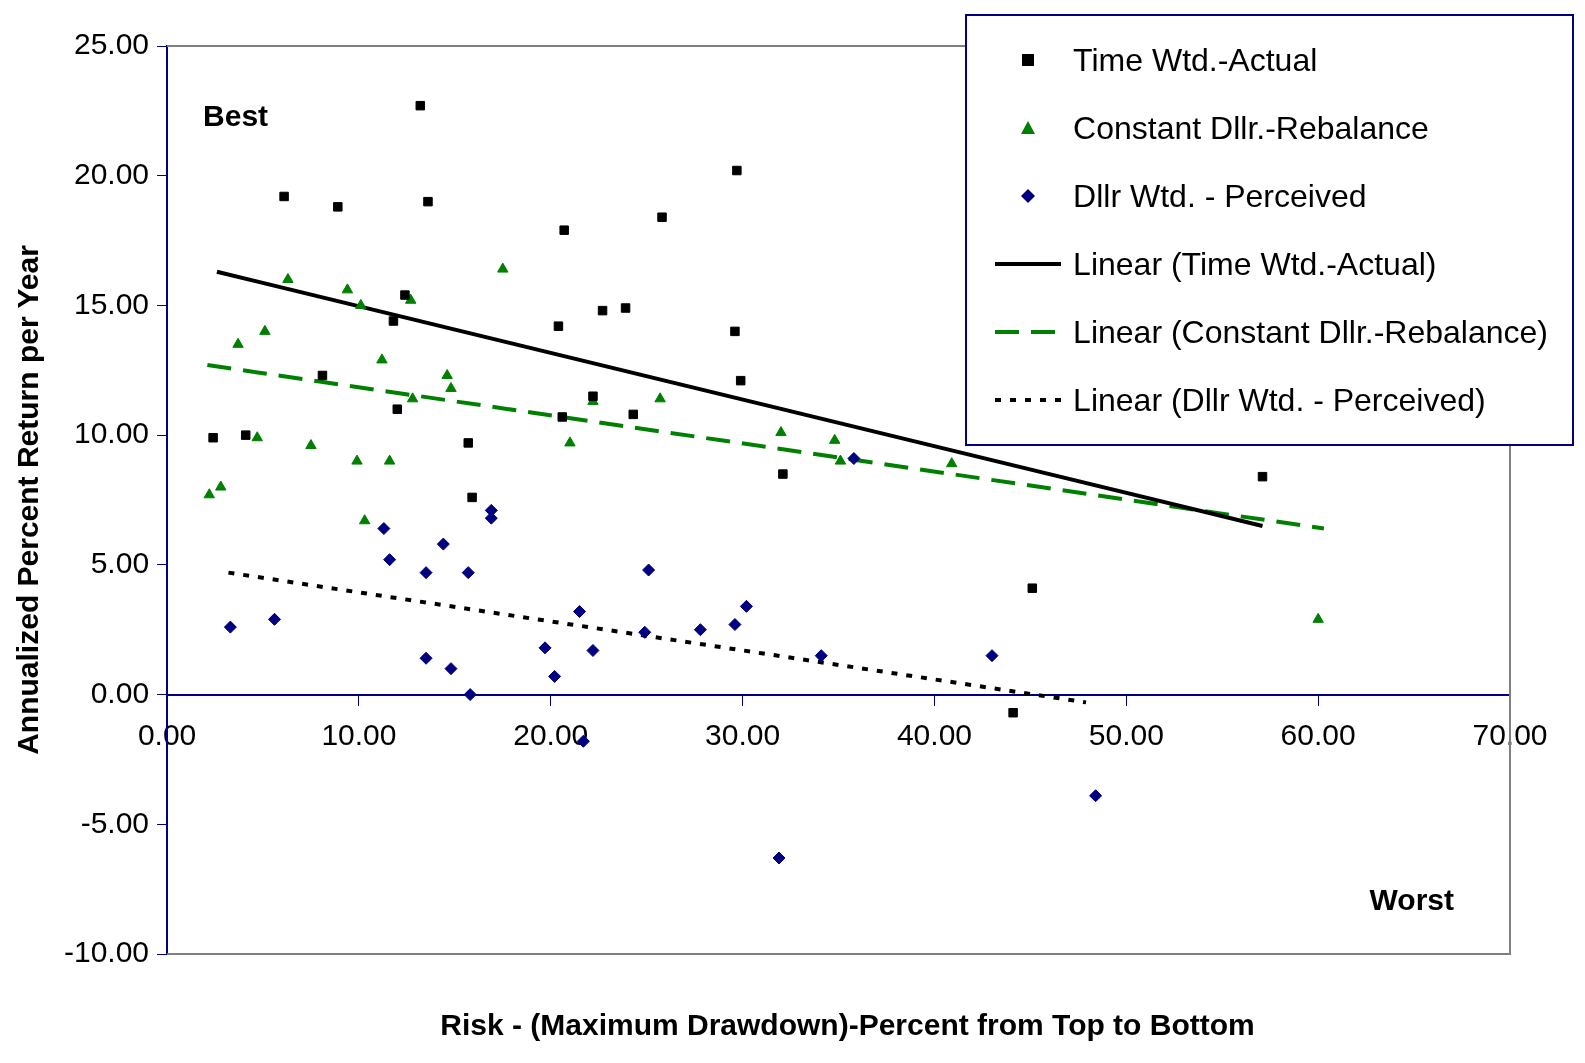  What do you see at coordinates (111, 433) in the screenshot?
I see `y-tick-label: 10.00` at bounding box center [111, 433].